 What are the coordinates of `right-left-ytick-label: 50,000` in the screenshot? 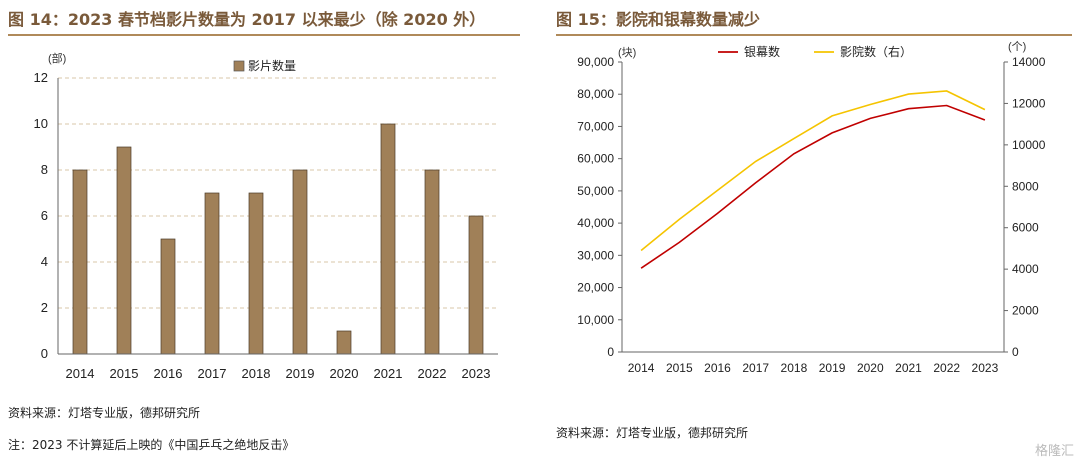 It's located at (595, 191).